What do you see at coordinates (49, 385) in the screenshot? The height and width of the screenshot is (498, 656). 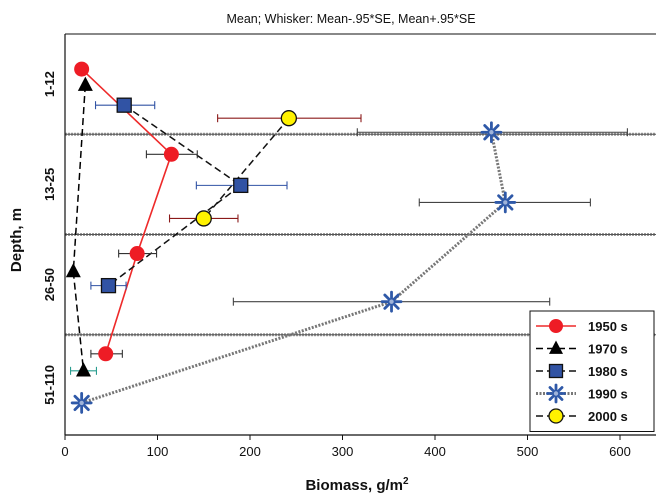 I see `y-category-label: 51-110` at bounding box center [49, 385].